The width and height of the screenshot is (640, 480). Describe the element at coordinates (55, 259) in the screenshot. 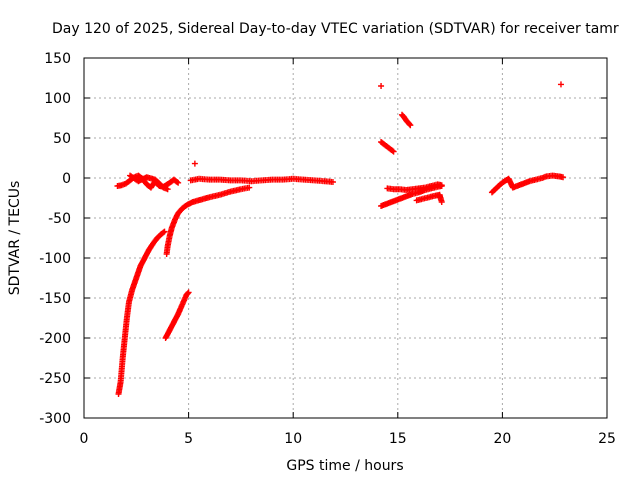

I see `y-tick-label: -100` at that location.